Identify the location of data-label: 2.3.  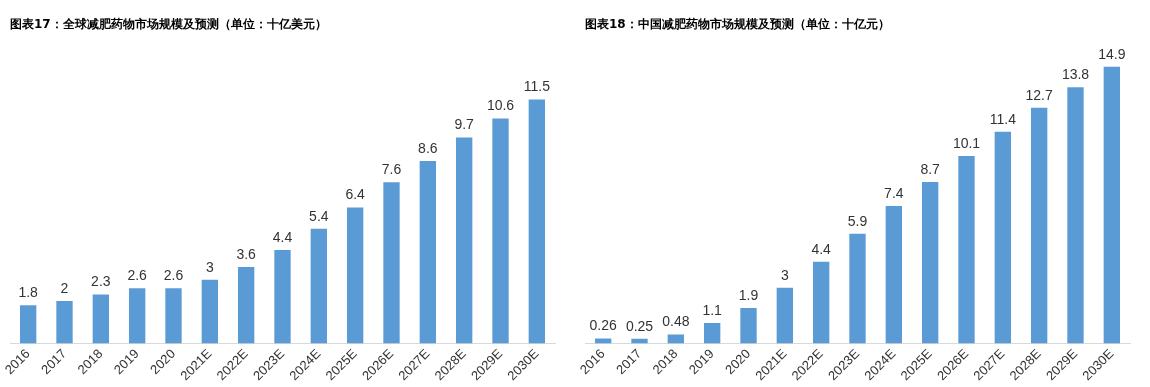
(101, 281).